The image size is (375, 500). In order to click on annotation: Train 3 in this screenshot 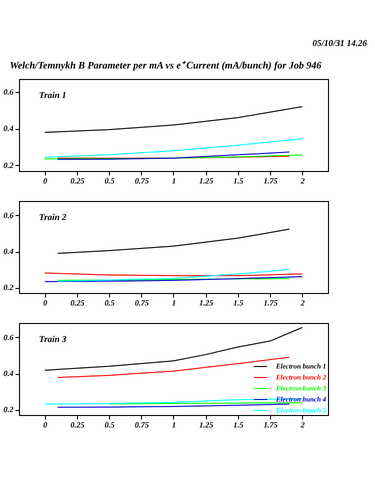, I will do `click(53, 339)`.